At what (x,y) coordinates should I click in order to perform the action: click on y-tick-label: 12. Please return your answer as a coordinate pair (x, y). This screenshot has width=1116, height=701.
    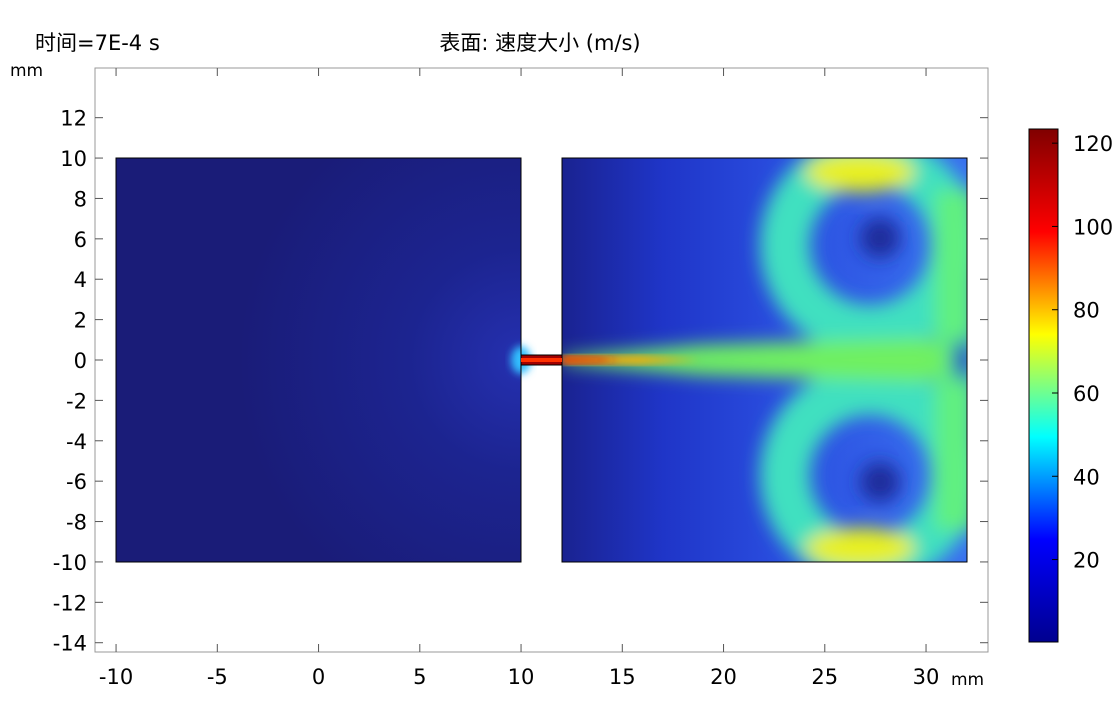
    Looking at the image, I should click on (73, 119).